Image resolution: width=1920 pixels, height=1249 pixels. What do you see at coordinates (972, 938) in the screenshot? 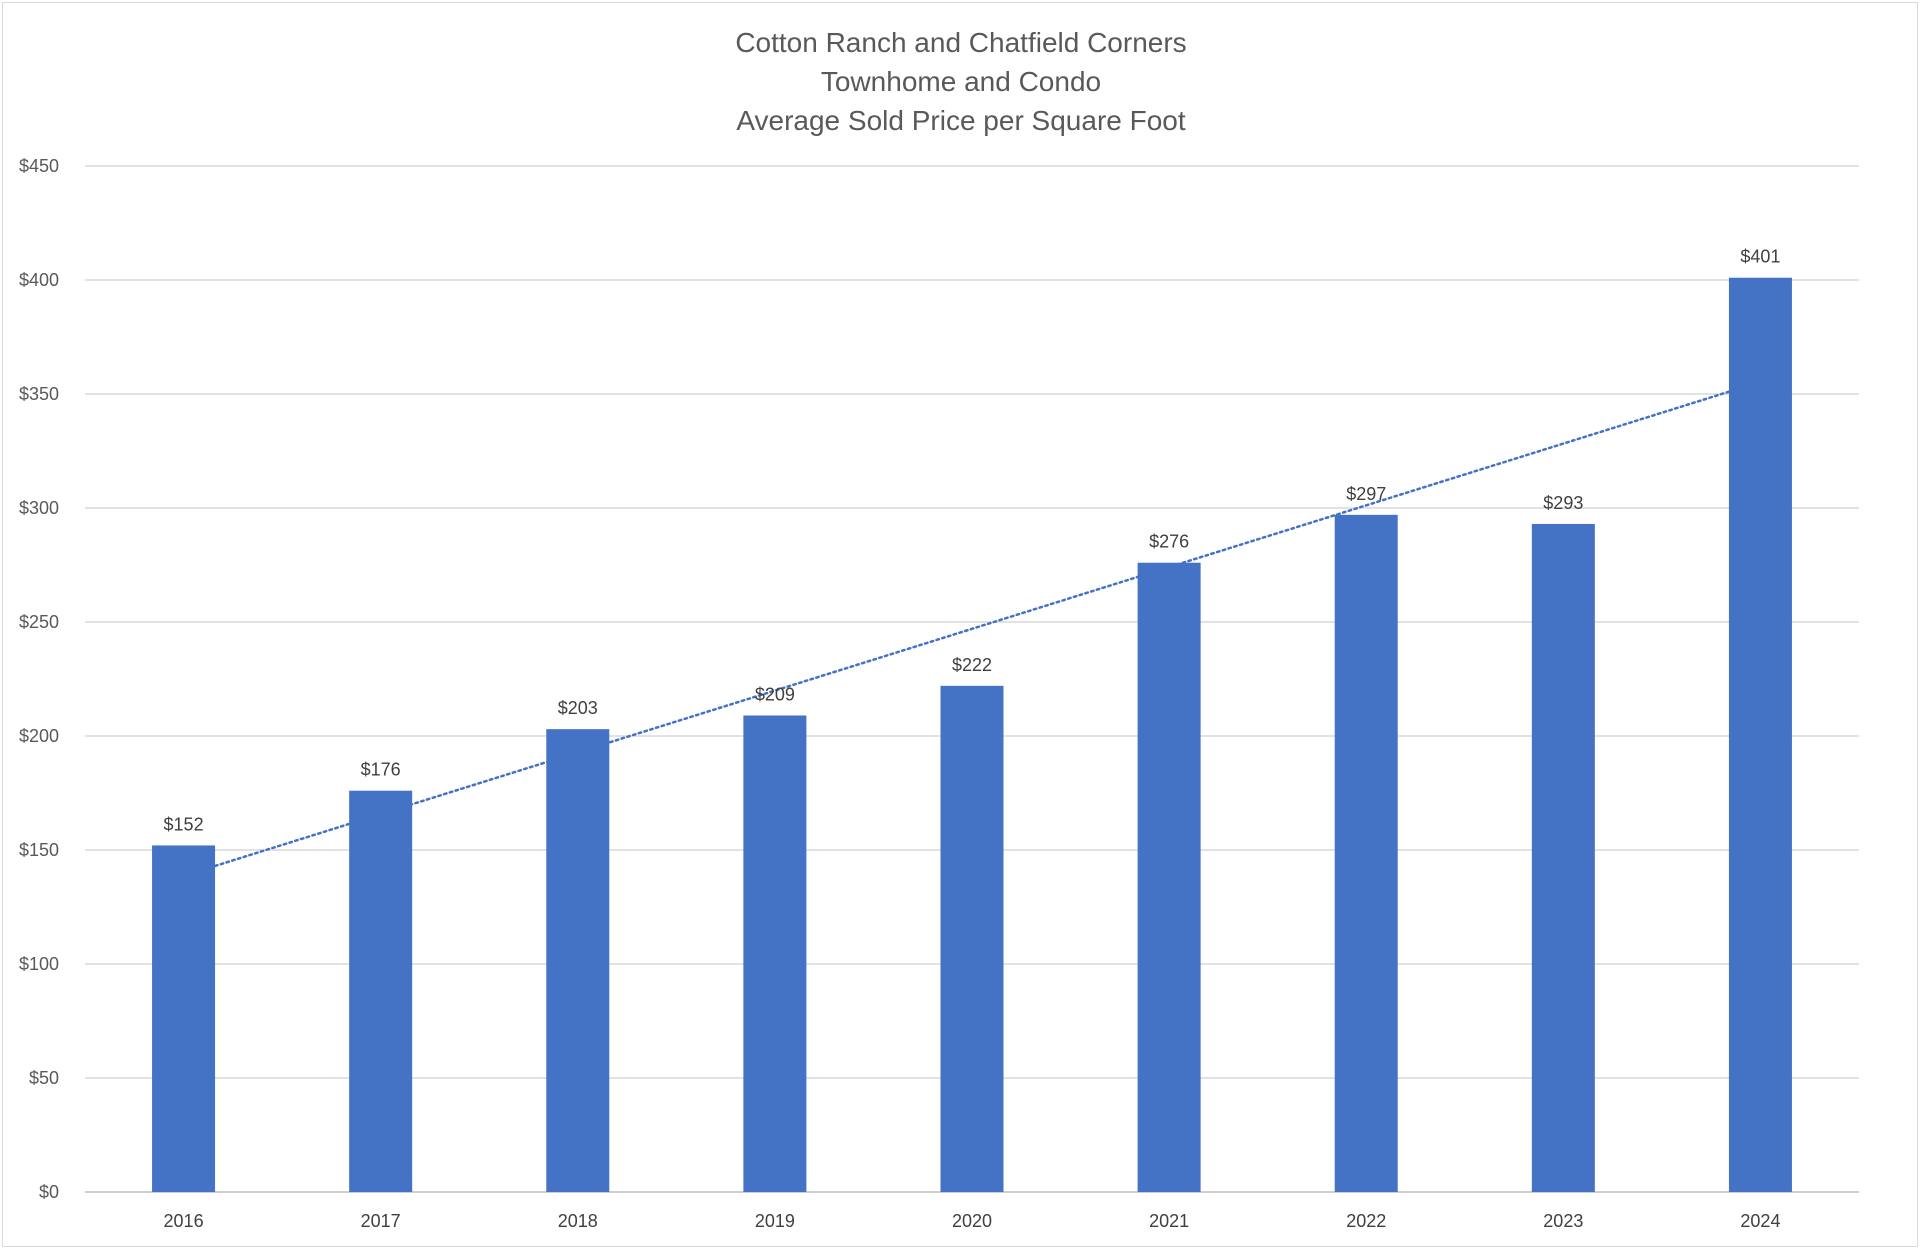
I see `bar-2020` at bounding box center [972, 938].